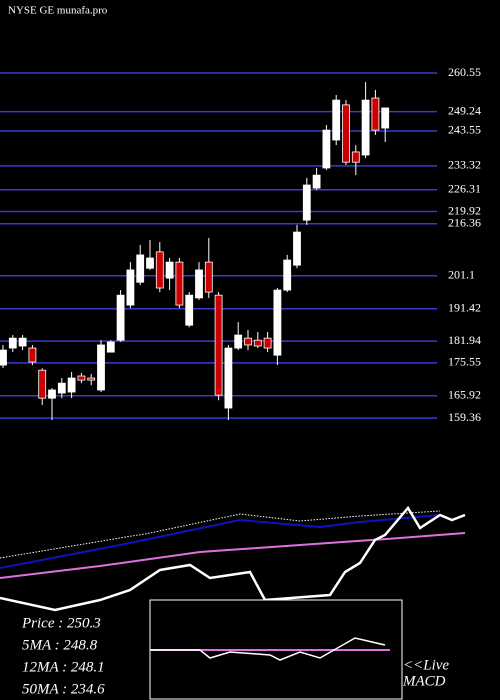 This screenshot has height=700, width=500. I want to click on macd-line, so click(233, 558).